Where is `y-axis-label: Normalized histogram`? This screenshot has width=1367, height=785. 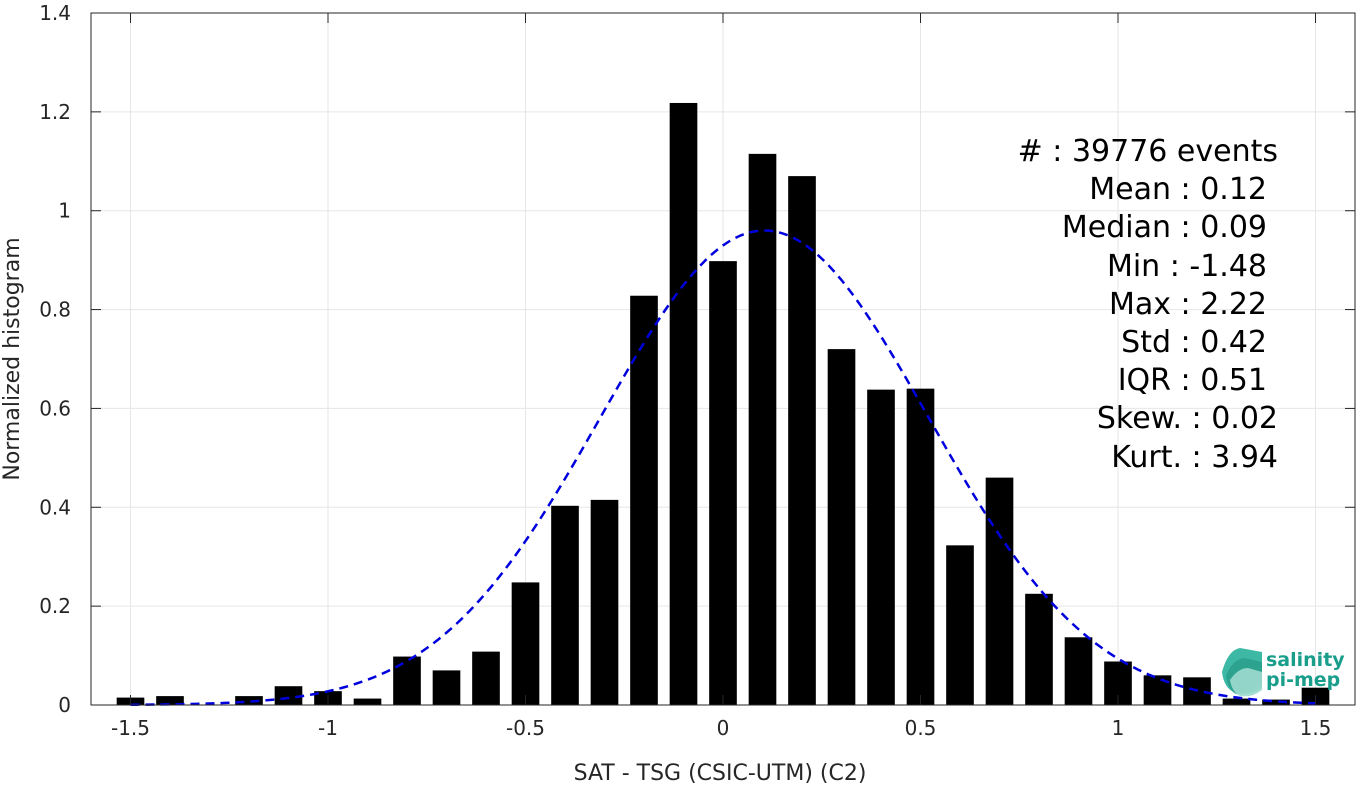 y-axis-label: Normalized histogram is located at coordinates (12, 358).